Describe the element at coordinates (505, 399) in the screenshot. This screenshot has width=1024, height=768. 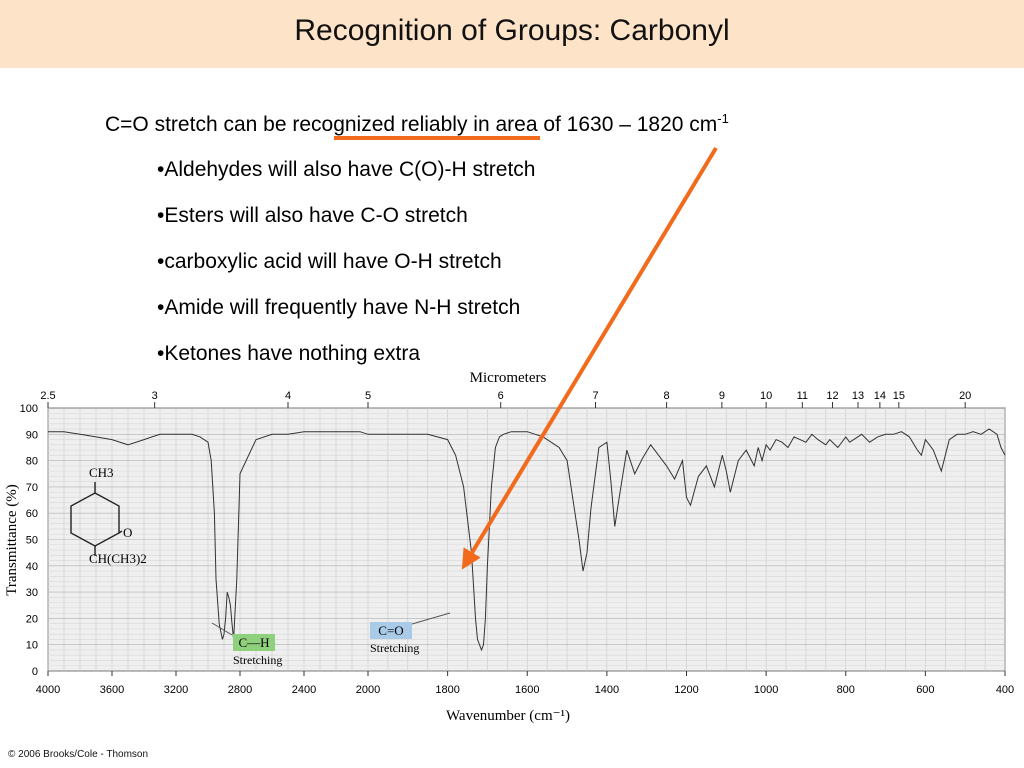
I see `micrometer-ticks: 2.5 3 4 5 6 7 8 9 10 11 12 13 14 15 20` at that location.